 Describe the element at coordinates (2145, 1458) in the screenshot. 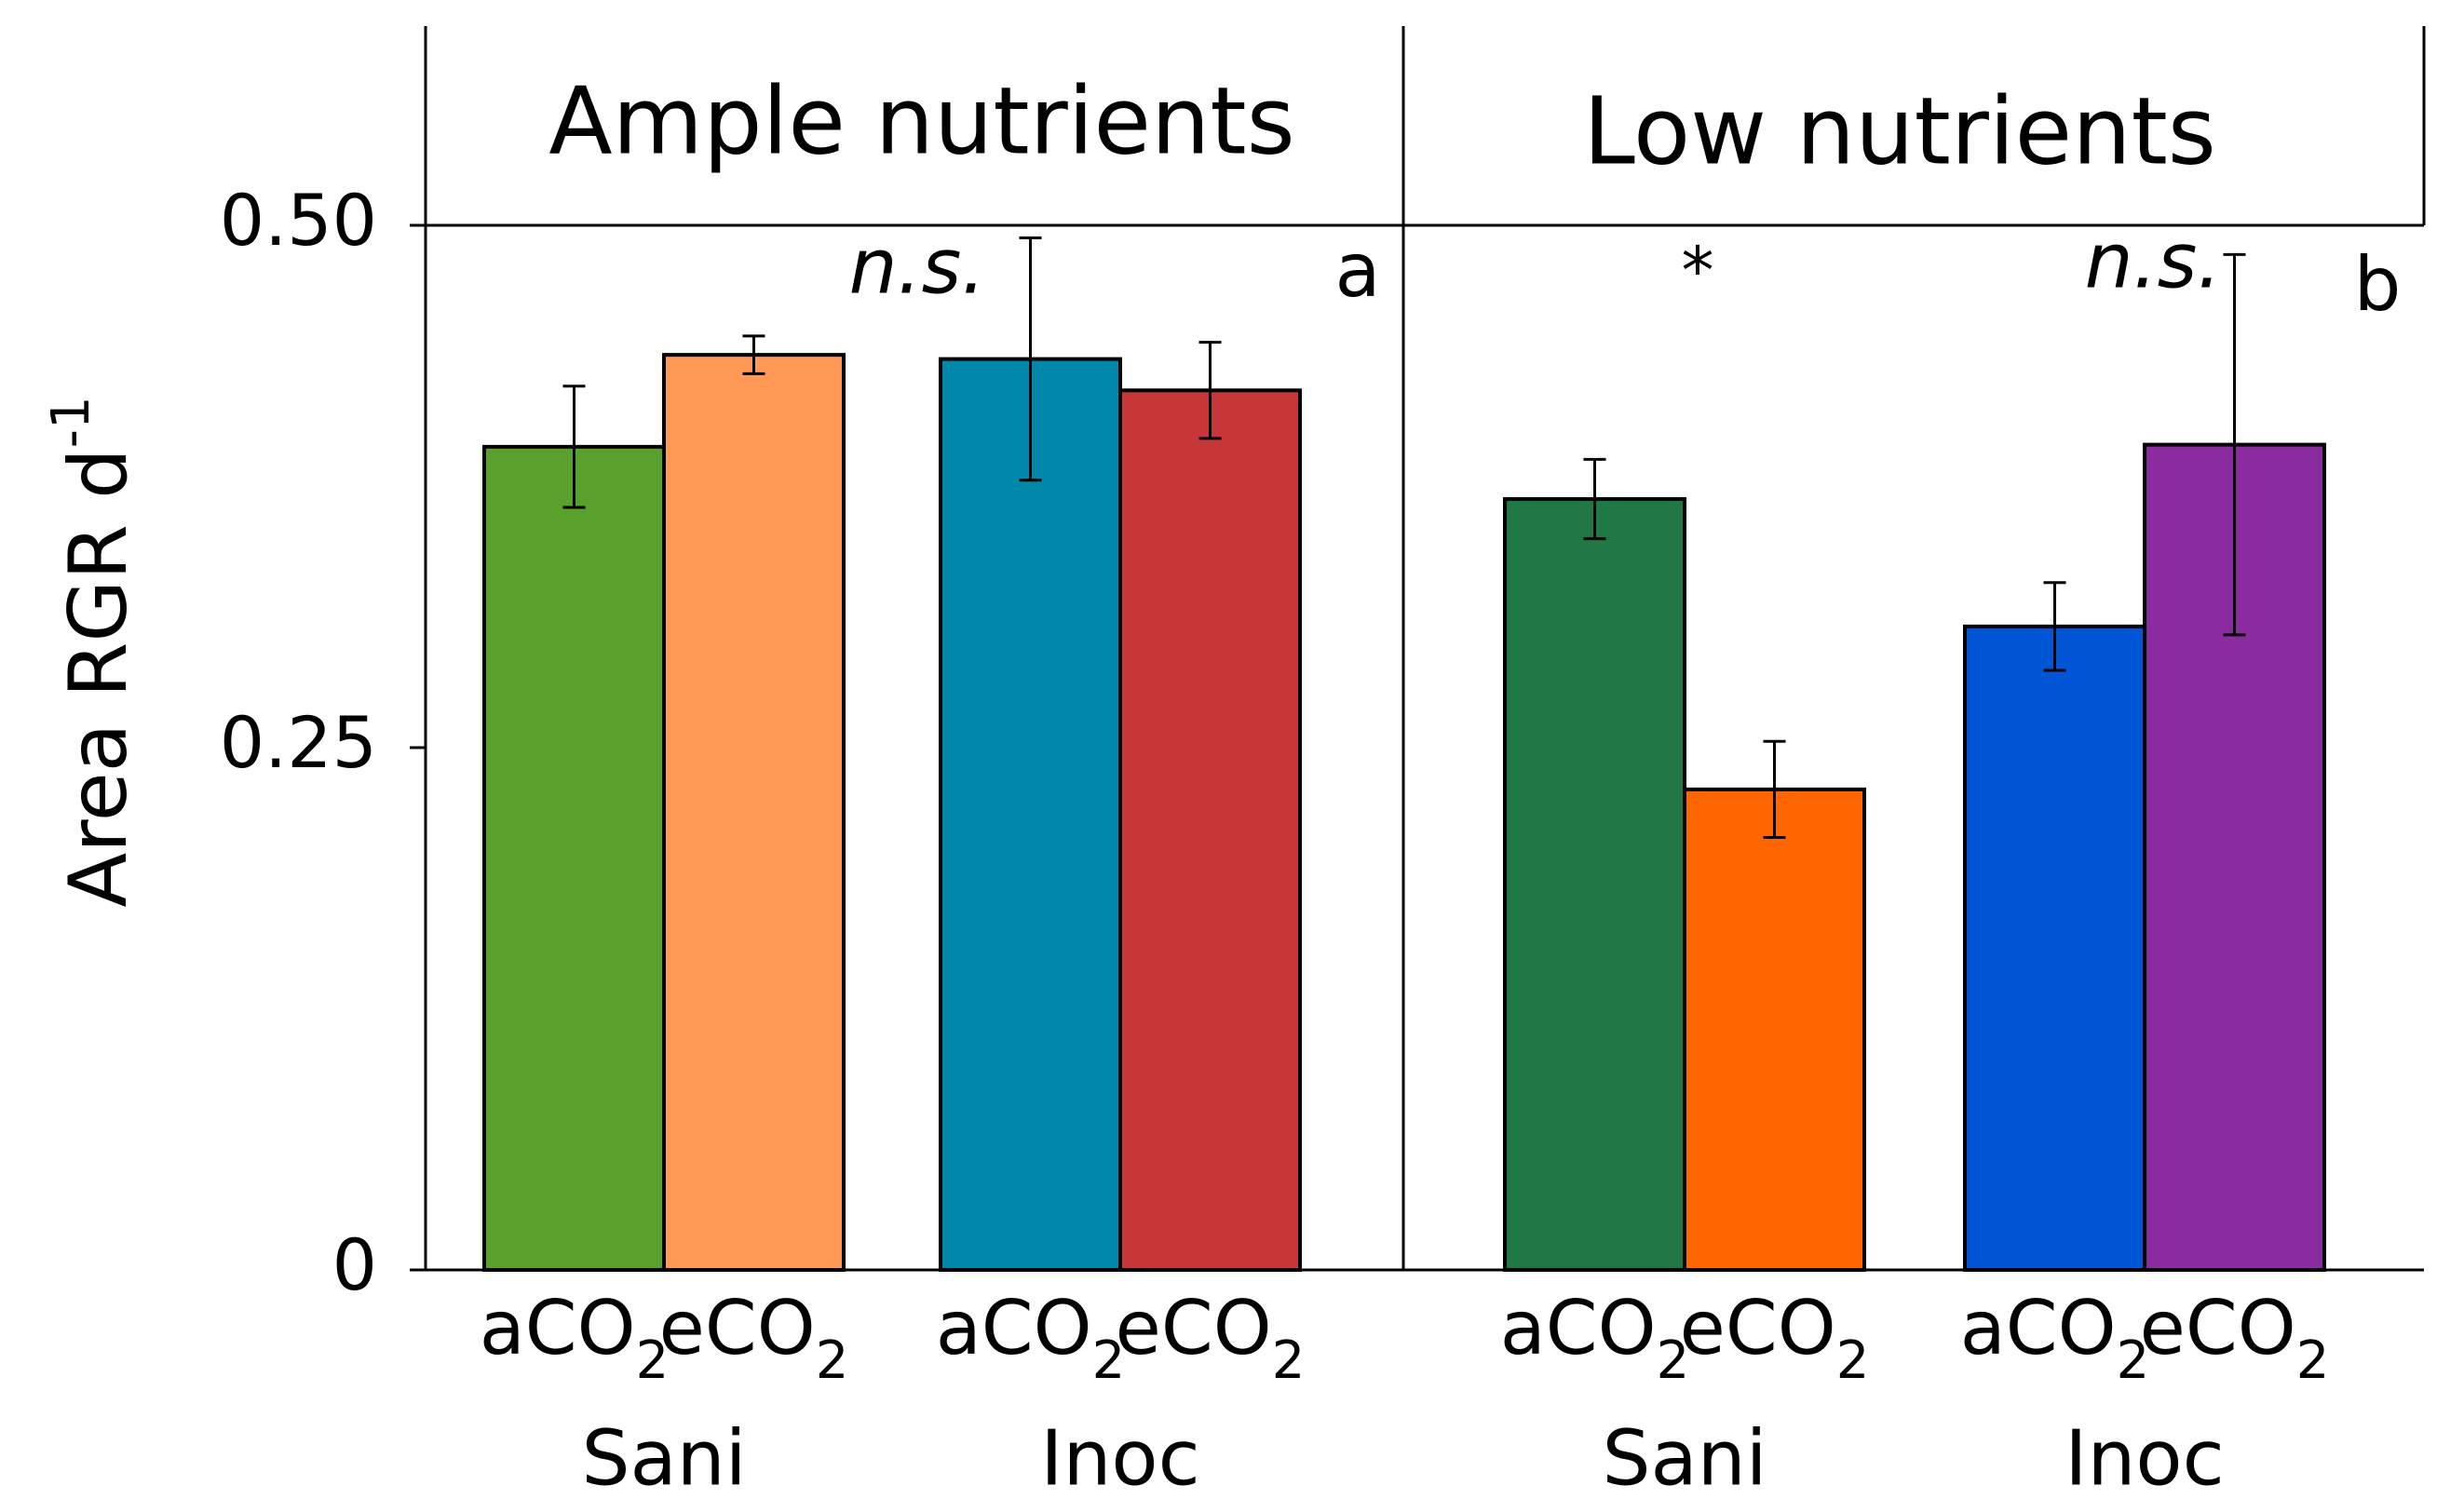

I see `group-label-p1-g1: Inoc` at that location.